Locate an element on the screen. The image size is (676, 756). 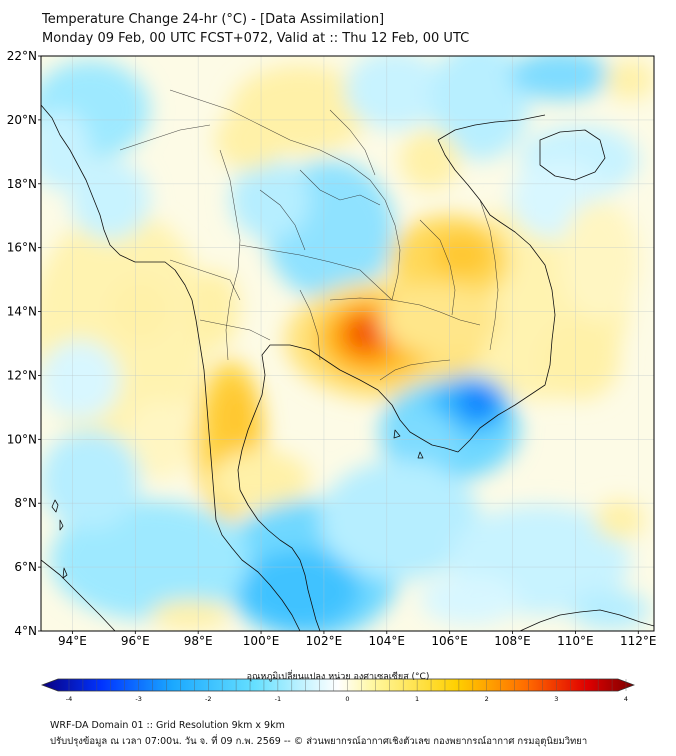
lat-tick-label: 16°N is located at coordinates (22, 248).